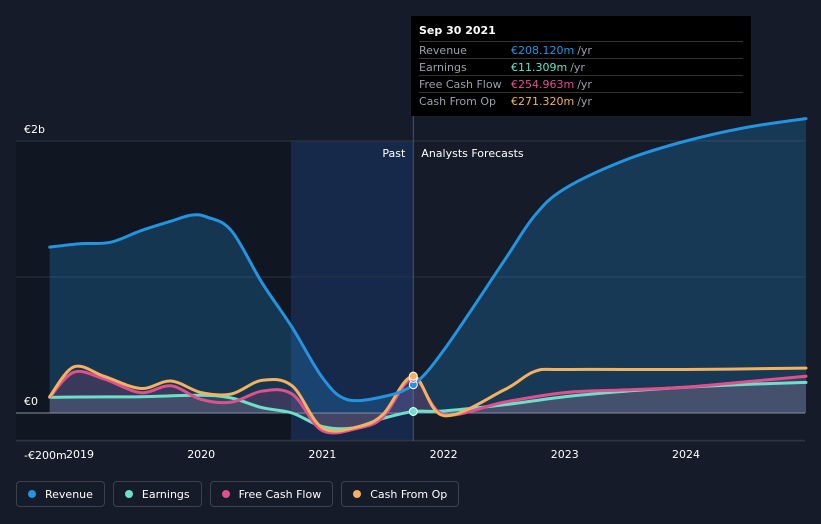 The height and width of the screenshot is (524, 821). I want to click on x-tick-label: 2022, so click(444, 454).